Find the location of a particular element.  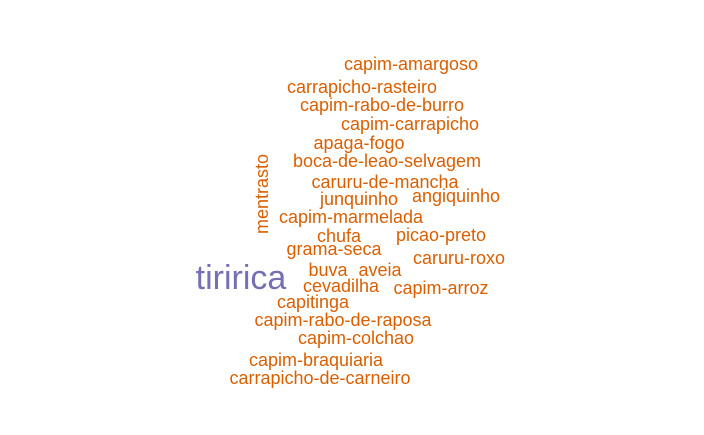

word-cevadilha: cevadilha is located at coordinates (341, 286).